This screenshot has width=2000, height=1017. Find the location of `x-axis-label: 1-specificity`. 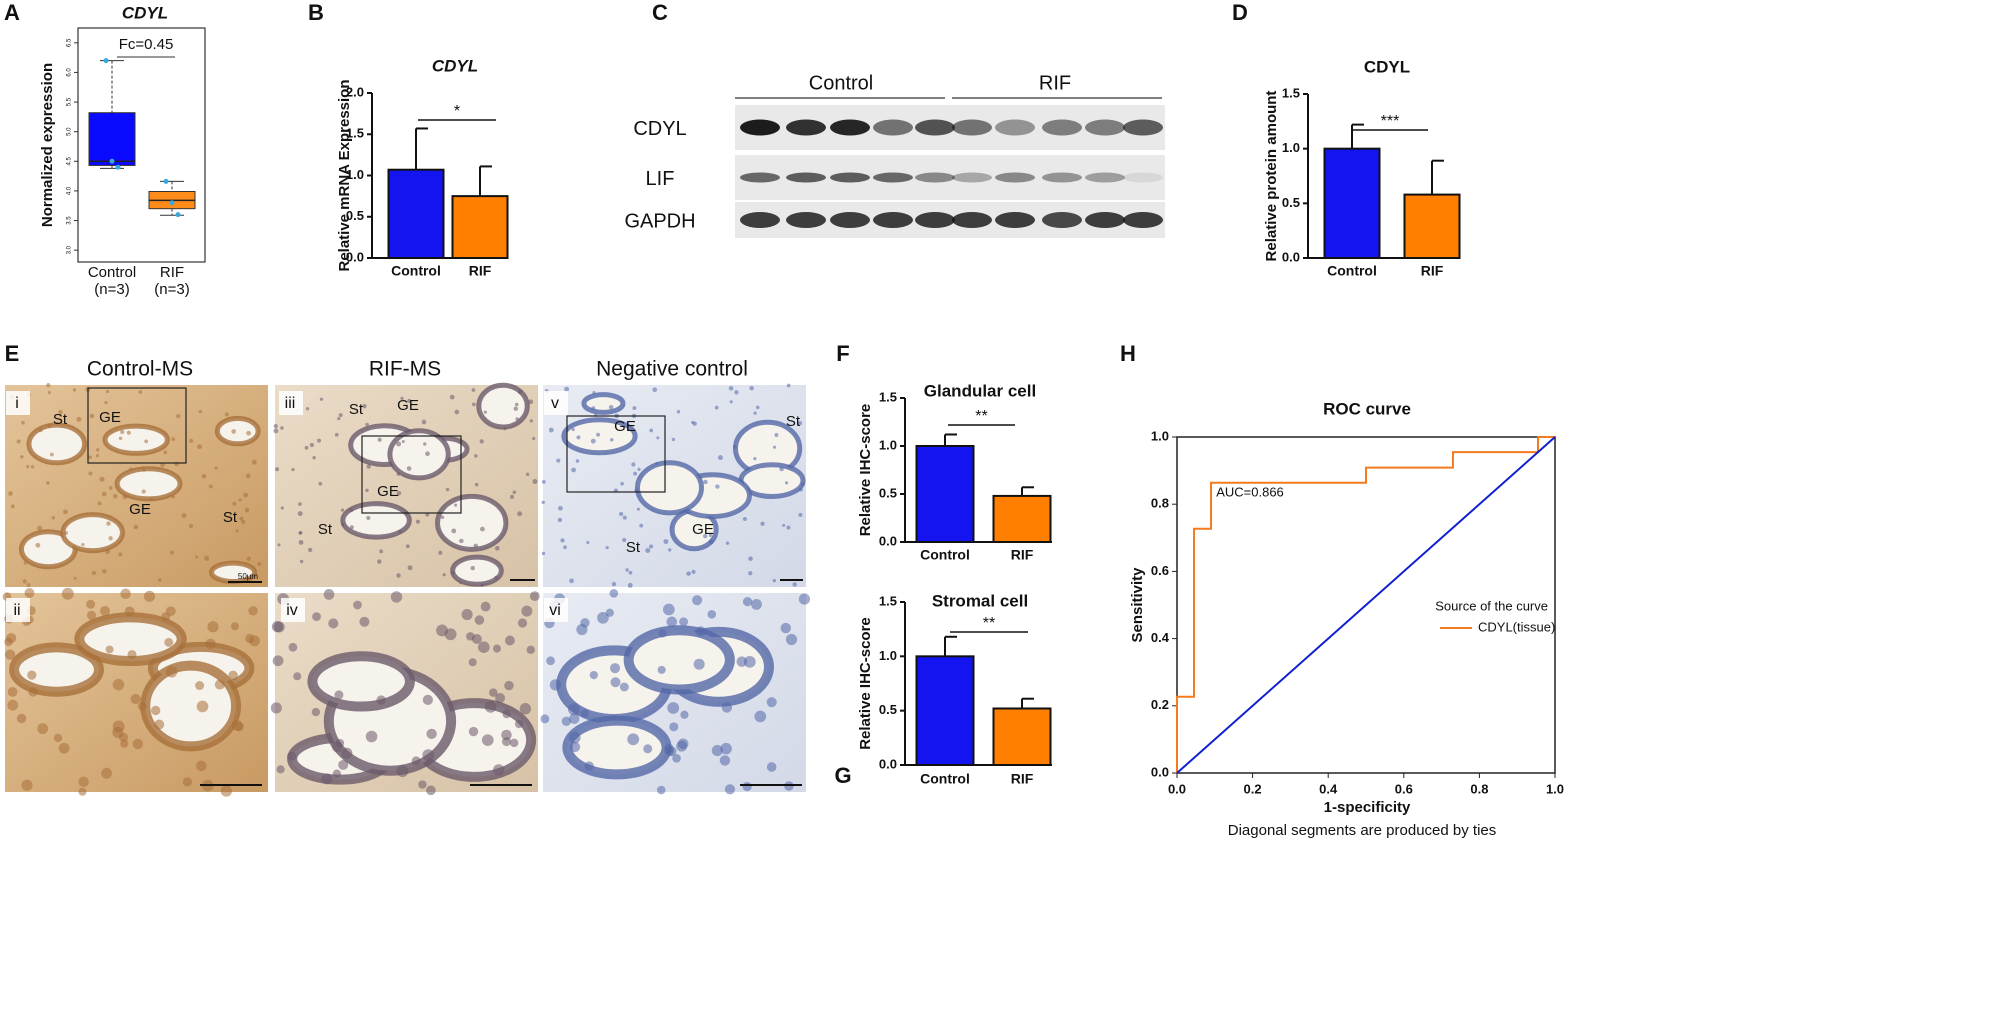

x-axis-label: 1-specificity is located at coordinates (1367, 807).